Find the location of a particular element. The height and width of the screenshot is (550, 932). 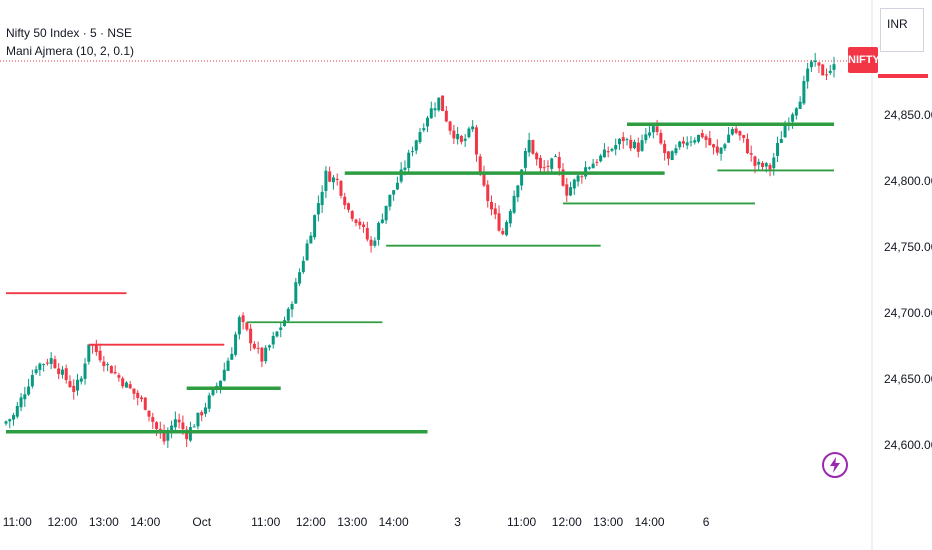

lightning-icon is located at coordinates (835, 465).